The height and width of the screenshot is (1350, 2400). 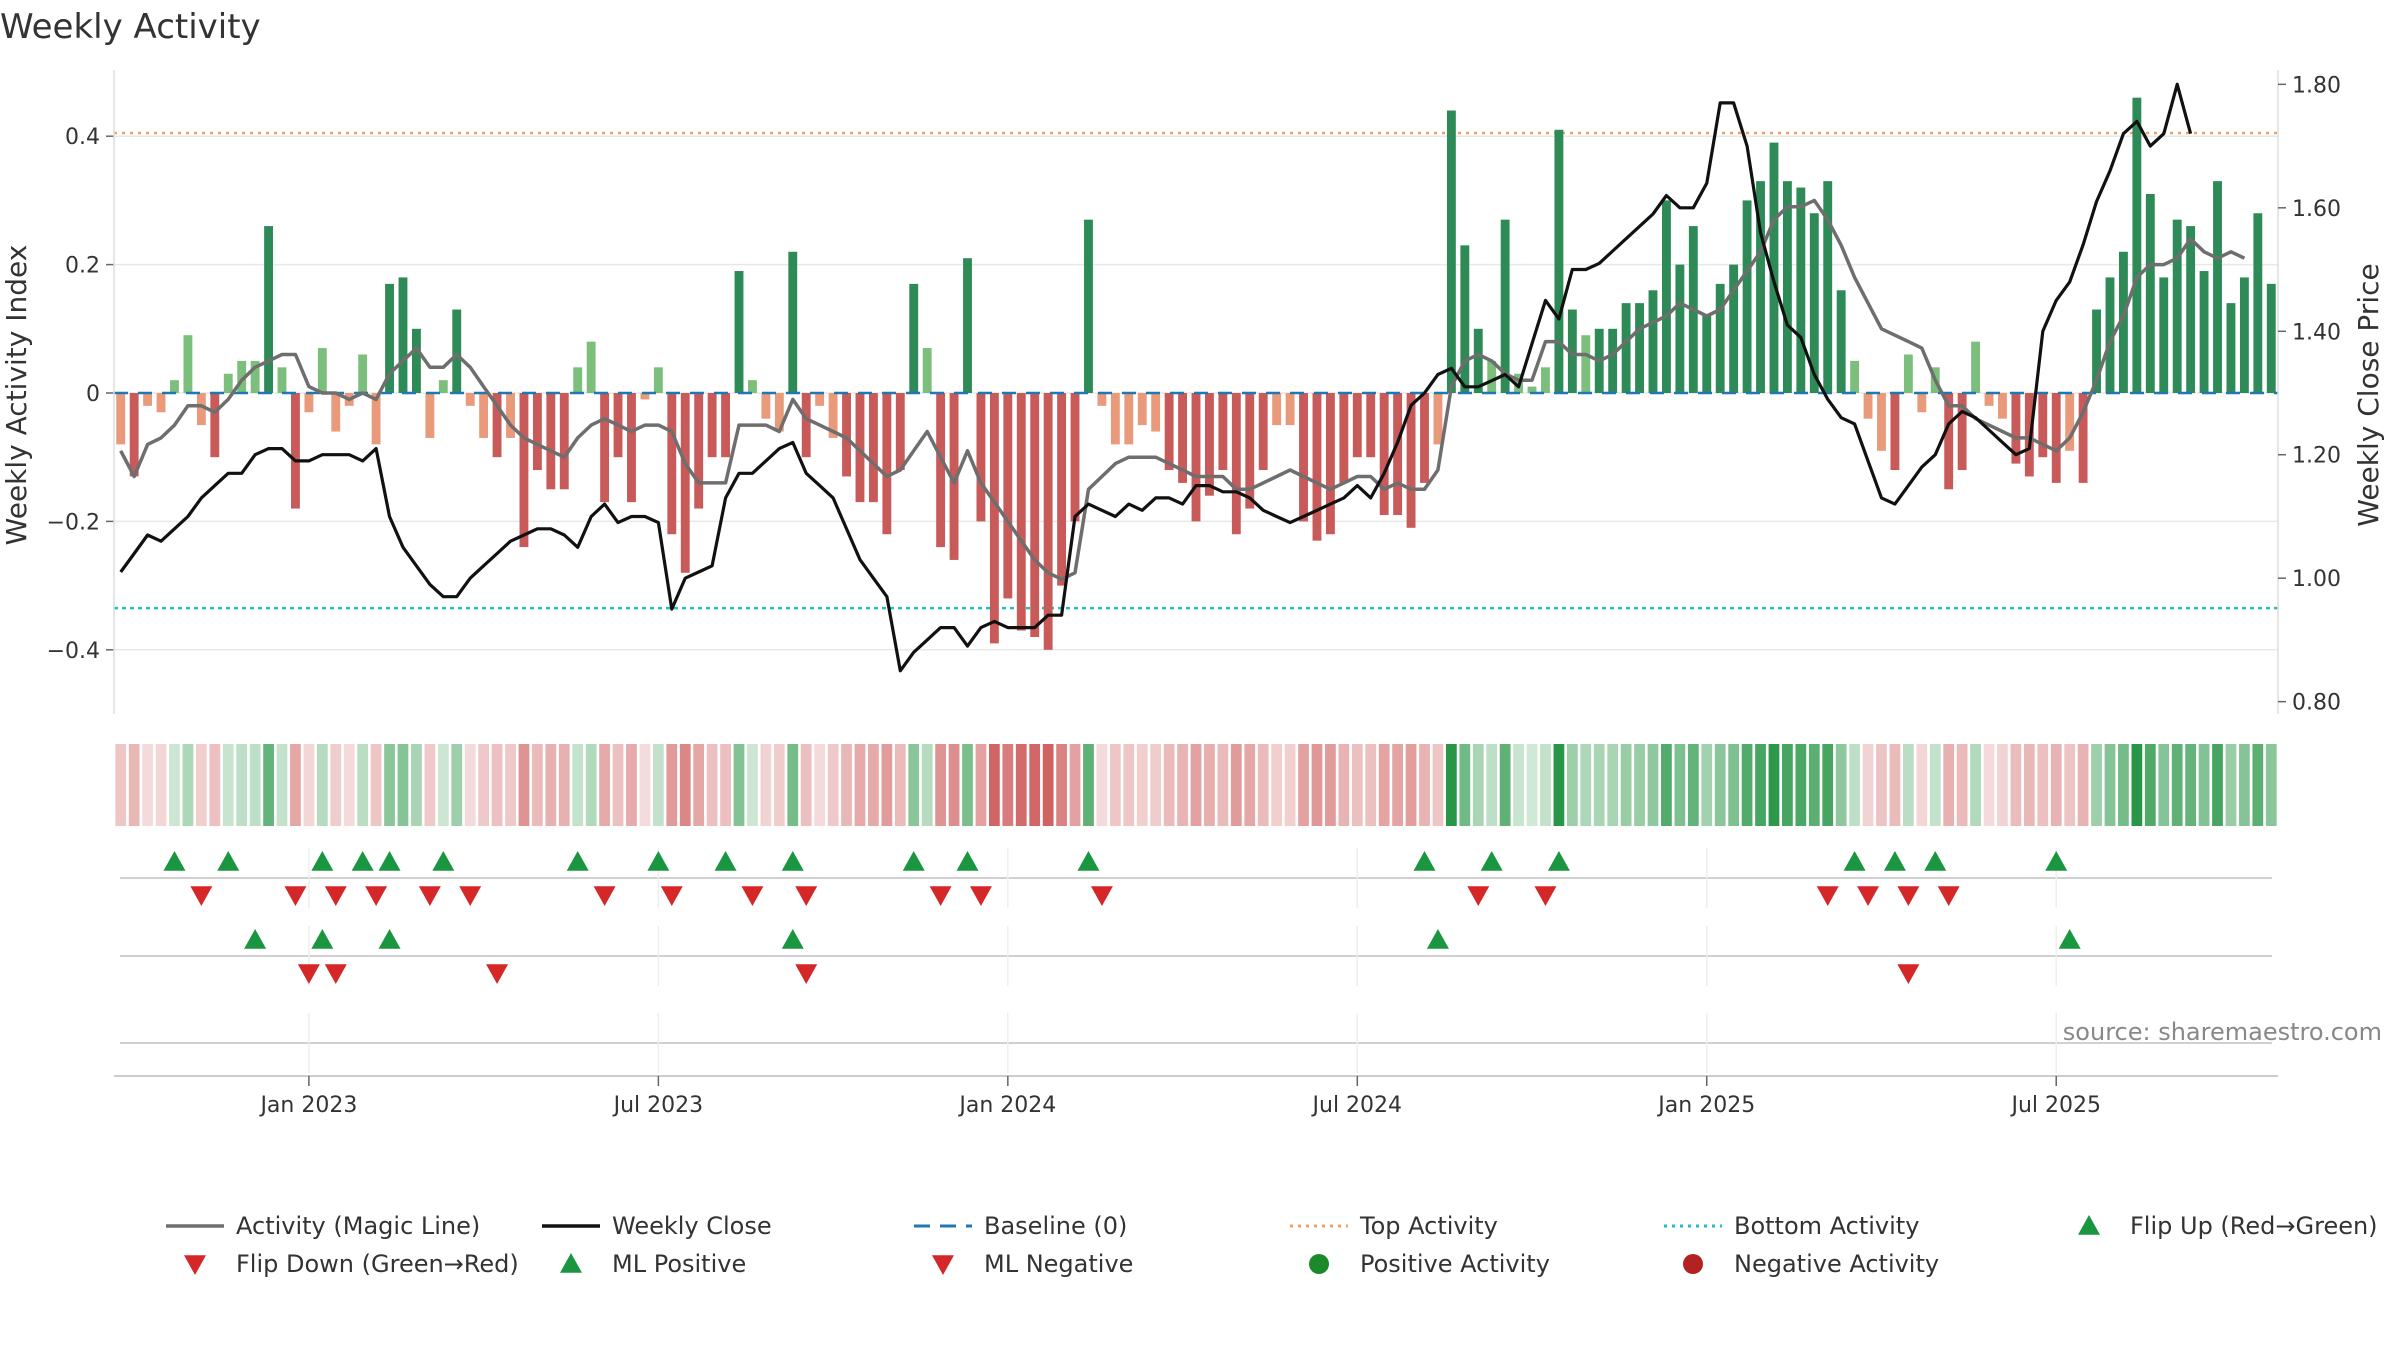 I want to click on left-tick-label: 0.2, so click(x=82, y=266).